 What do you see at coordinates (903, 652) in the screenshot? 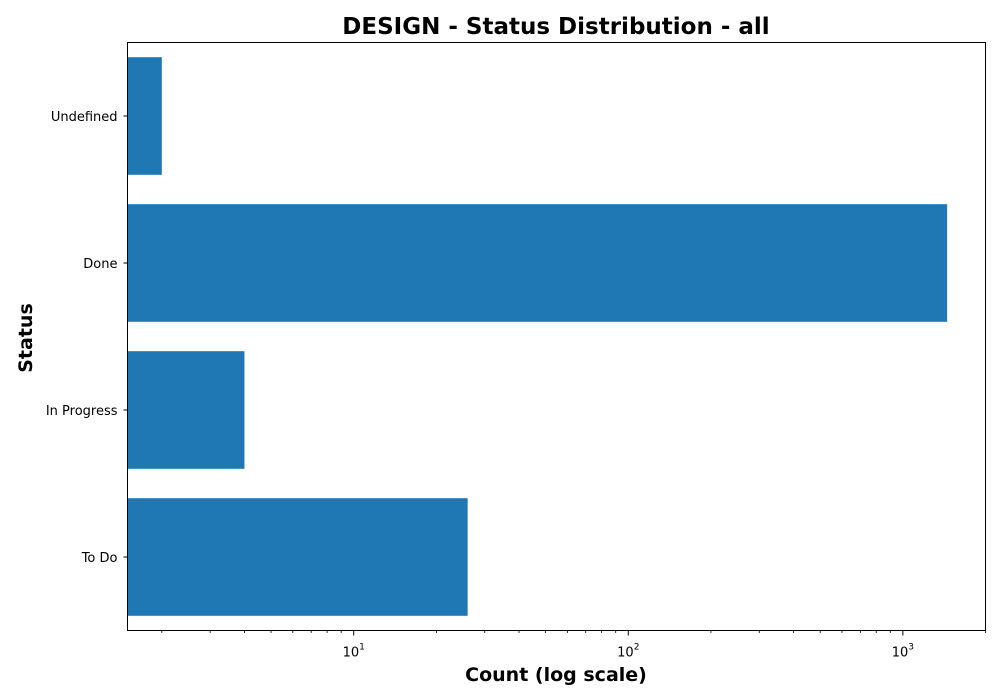
I see `x-tick-label: 10³` at bounding box center [903, 652].